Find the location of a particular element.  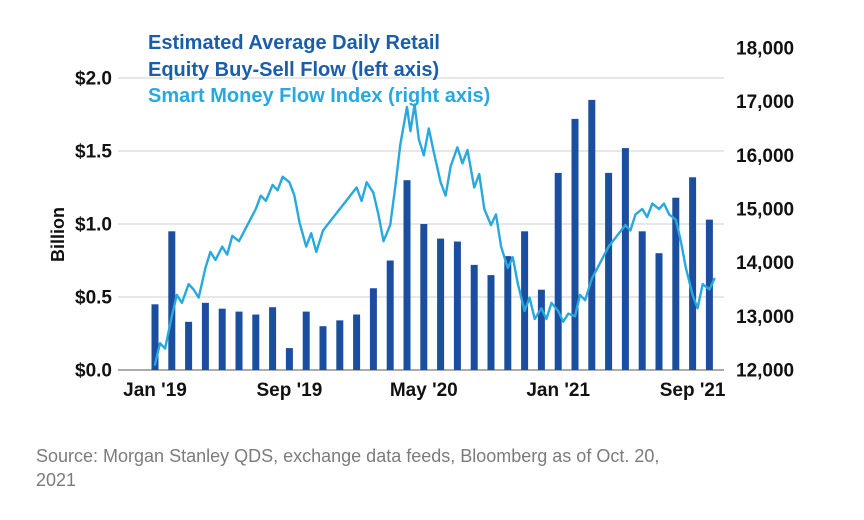

x-axis-tick-label: Jan '21 is located at coordinates (558, 390).